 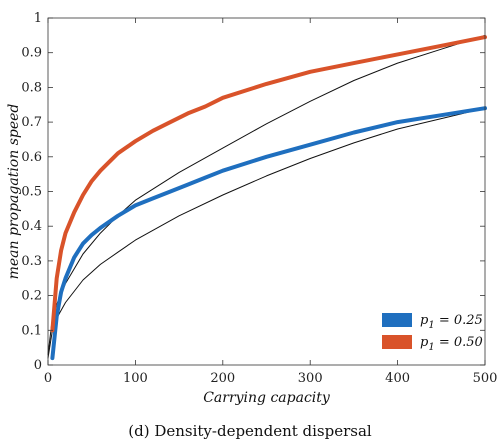 I want to click on y-tick-label: 0.2, so click(x=31, y=296).